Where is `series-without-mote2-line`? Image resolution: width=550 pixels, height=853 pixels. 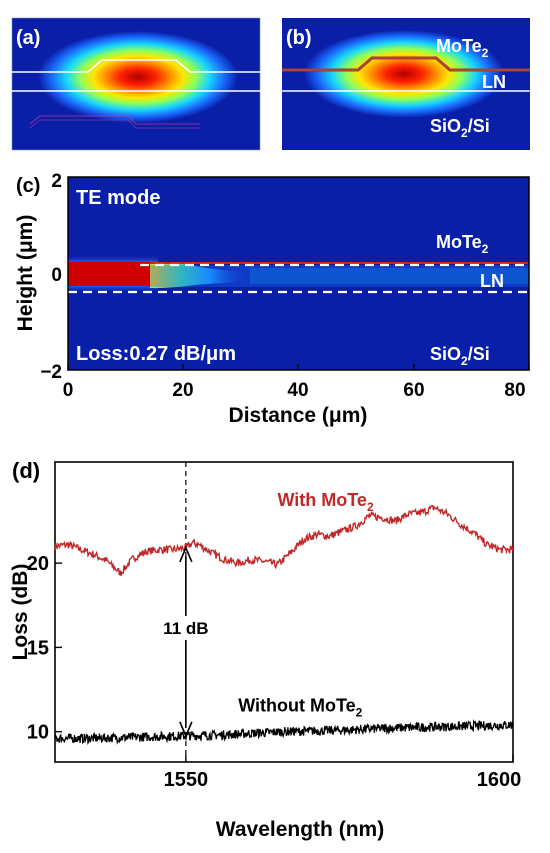 series-without-mote2-line is located at coordinates (284, 732).